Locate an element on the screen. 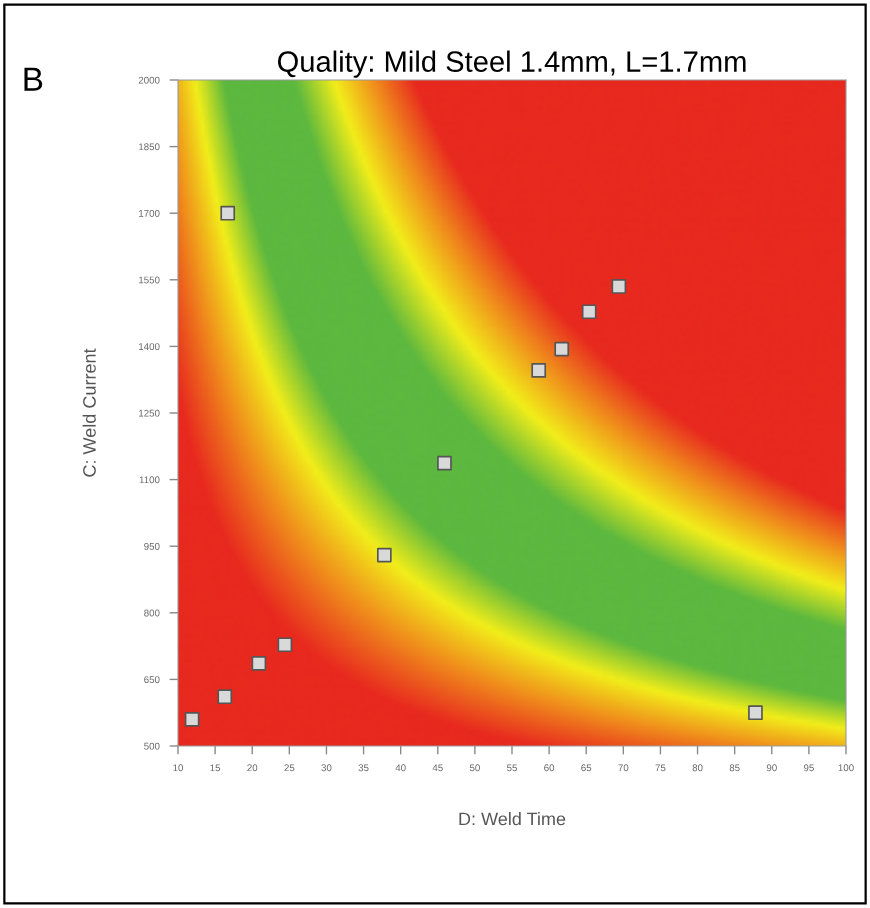 This screenshot has height=908, width=870. x-axis-title: D: Weld Time is located at coordinates (512, 819).